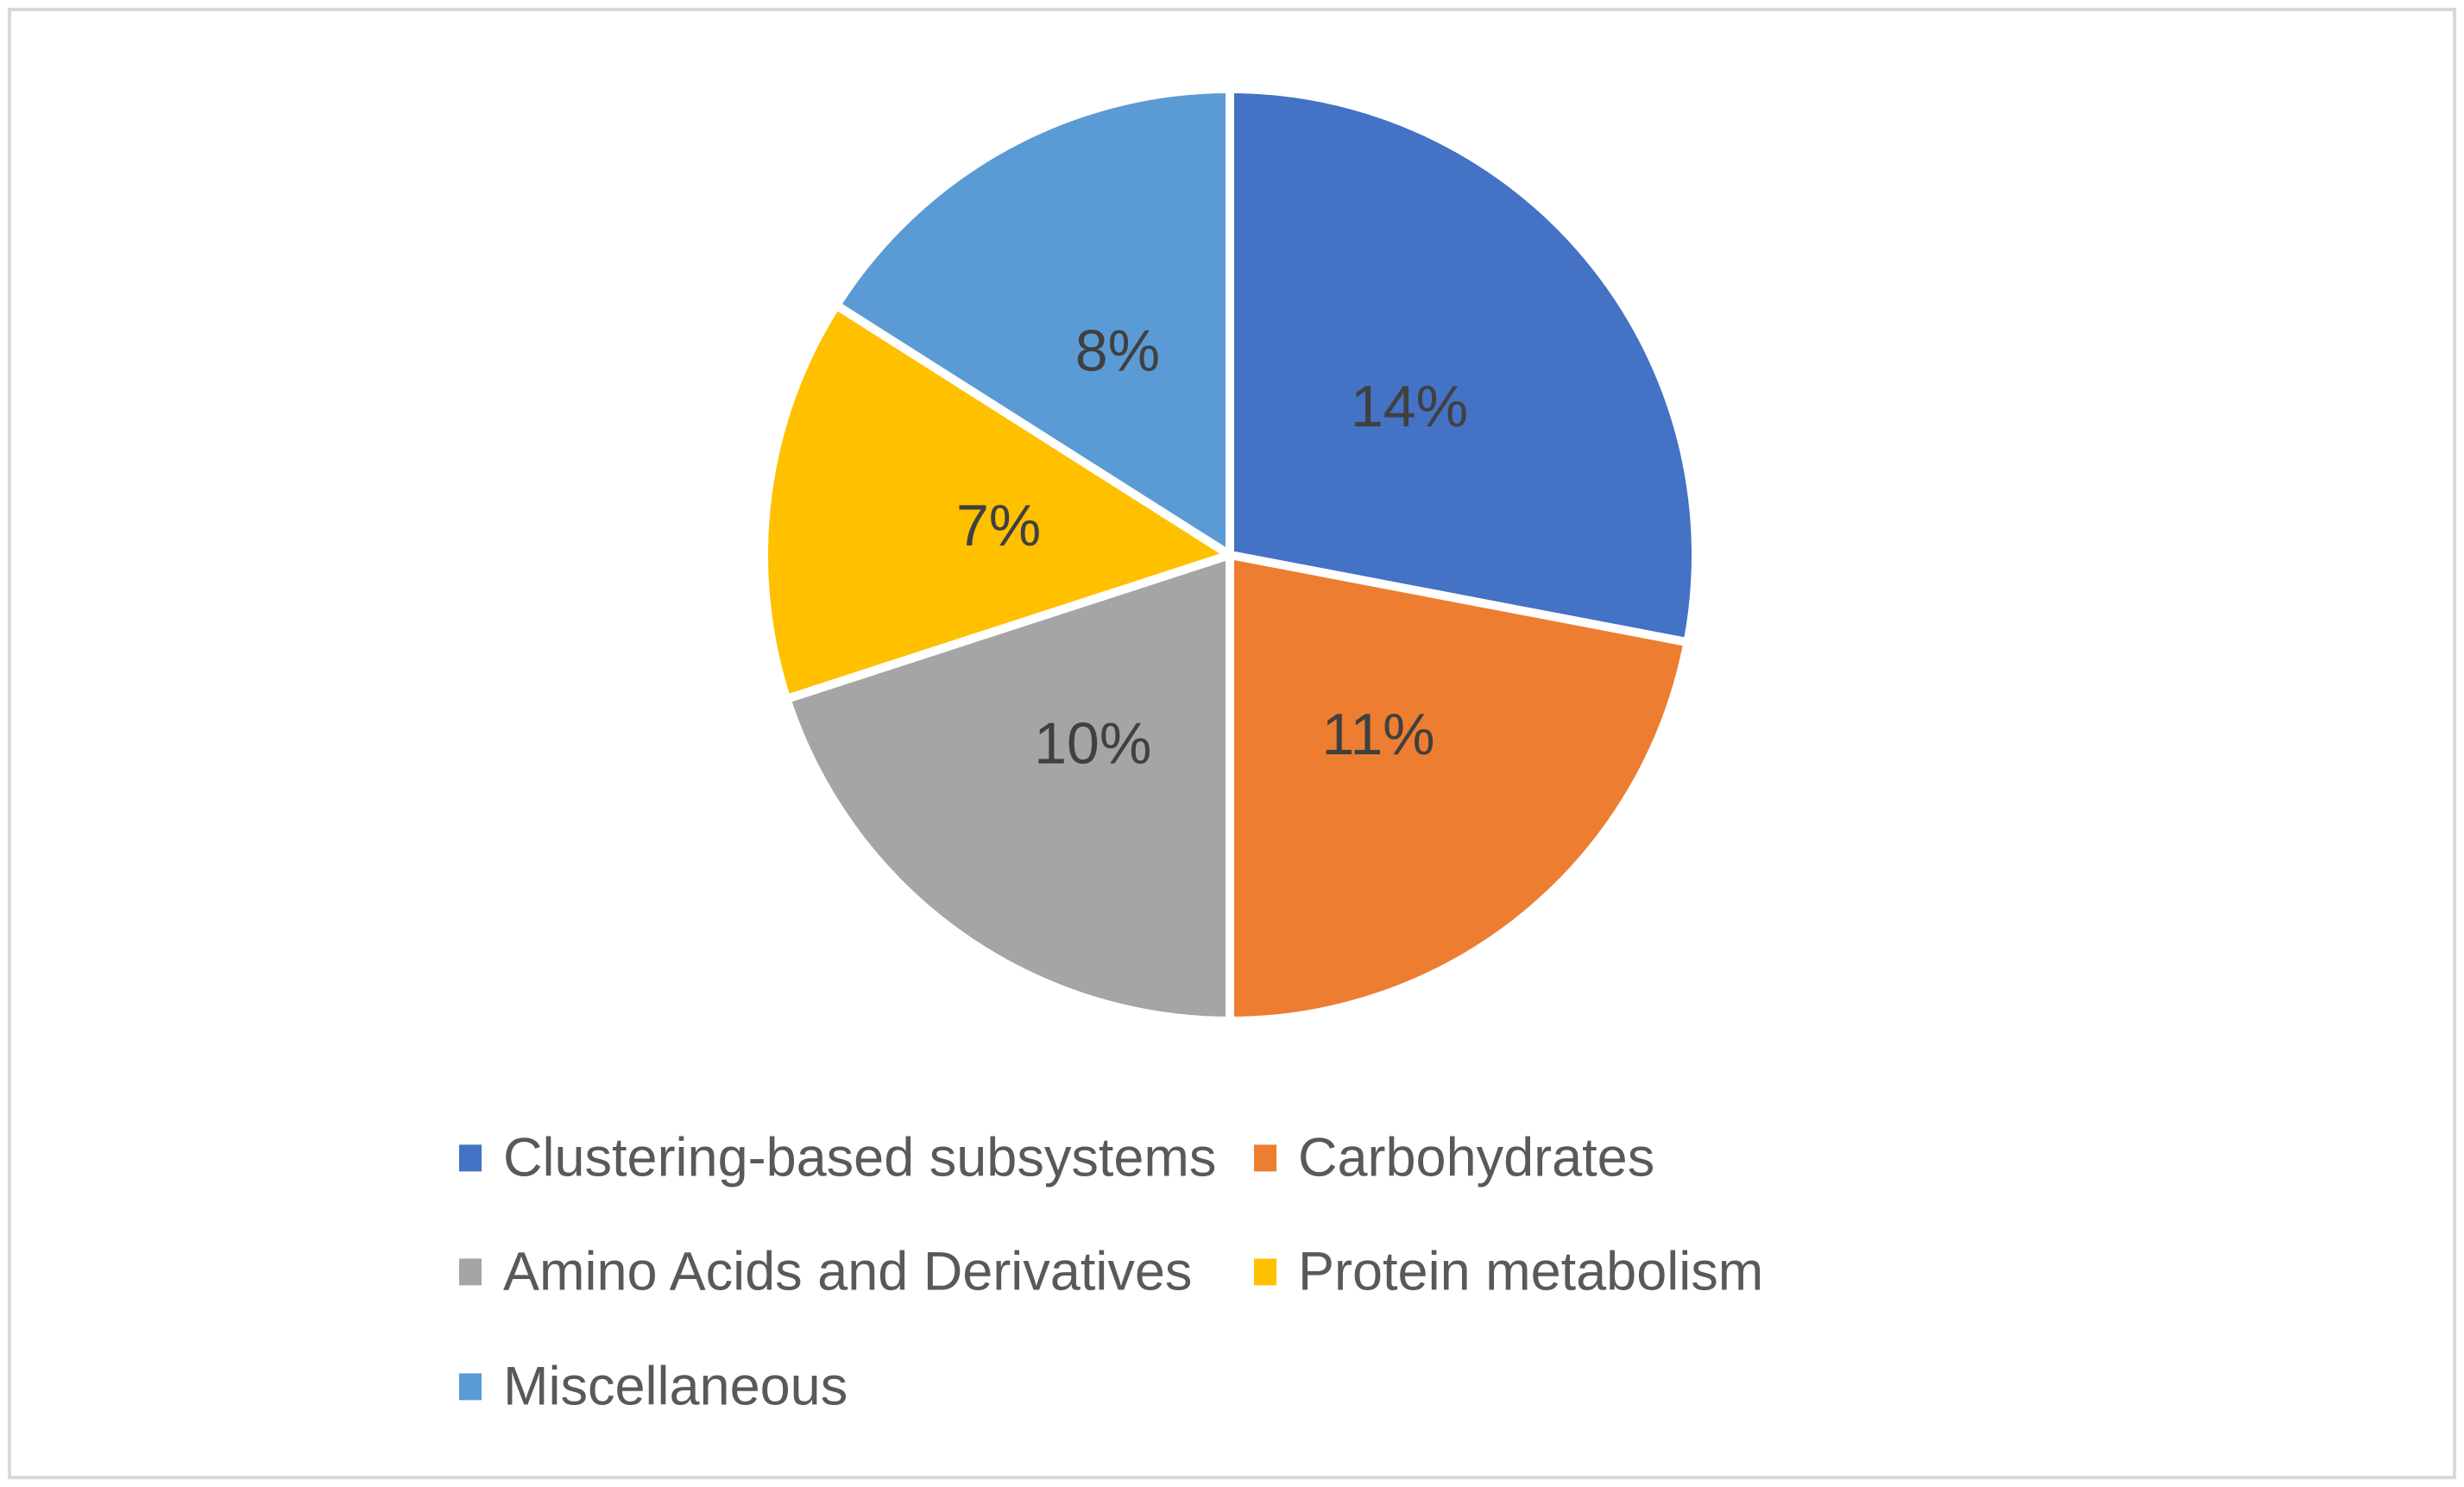  What do you see at coordinates (1117, 350) in the screenshot?
I see `data-label-miscellaneous: 8%` at bounding box center [1117, 350].